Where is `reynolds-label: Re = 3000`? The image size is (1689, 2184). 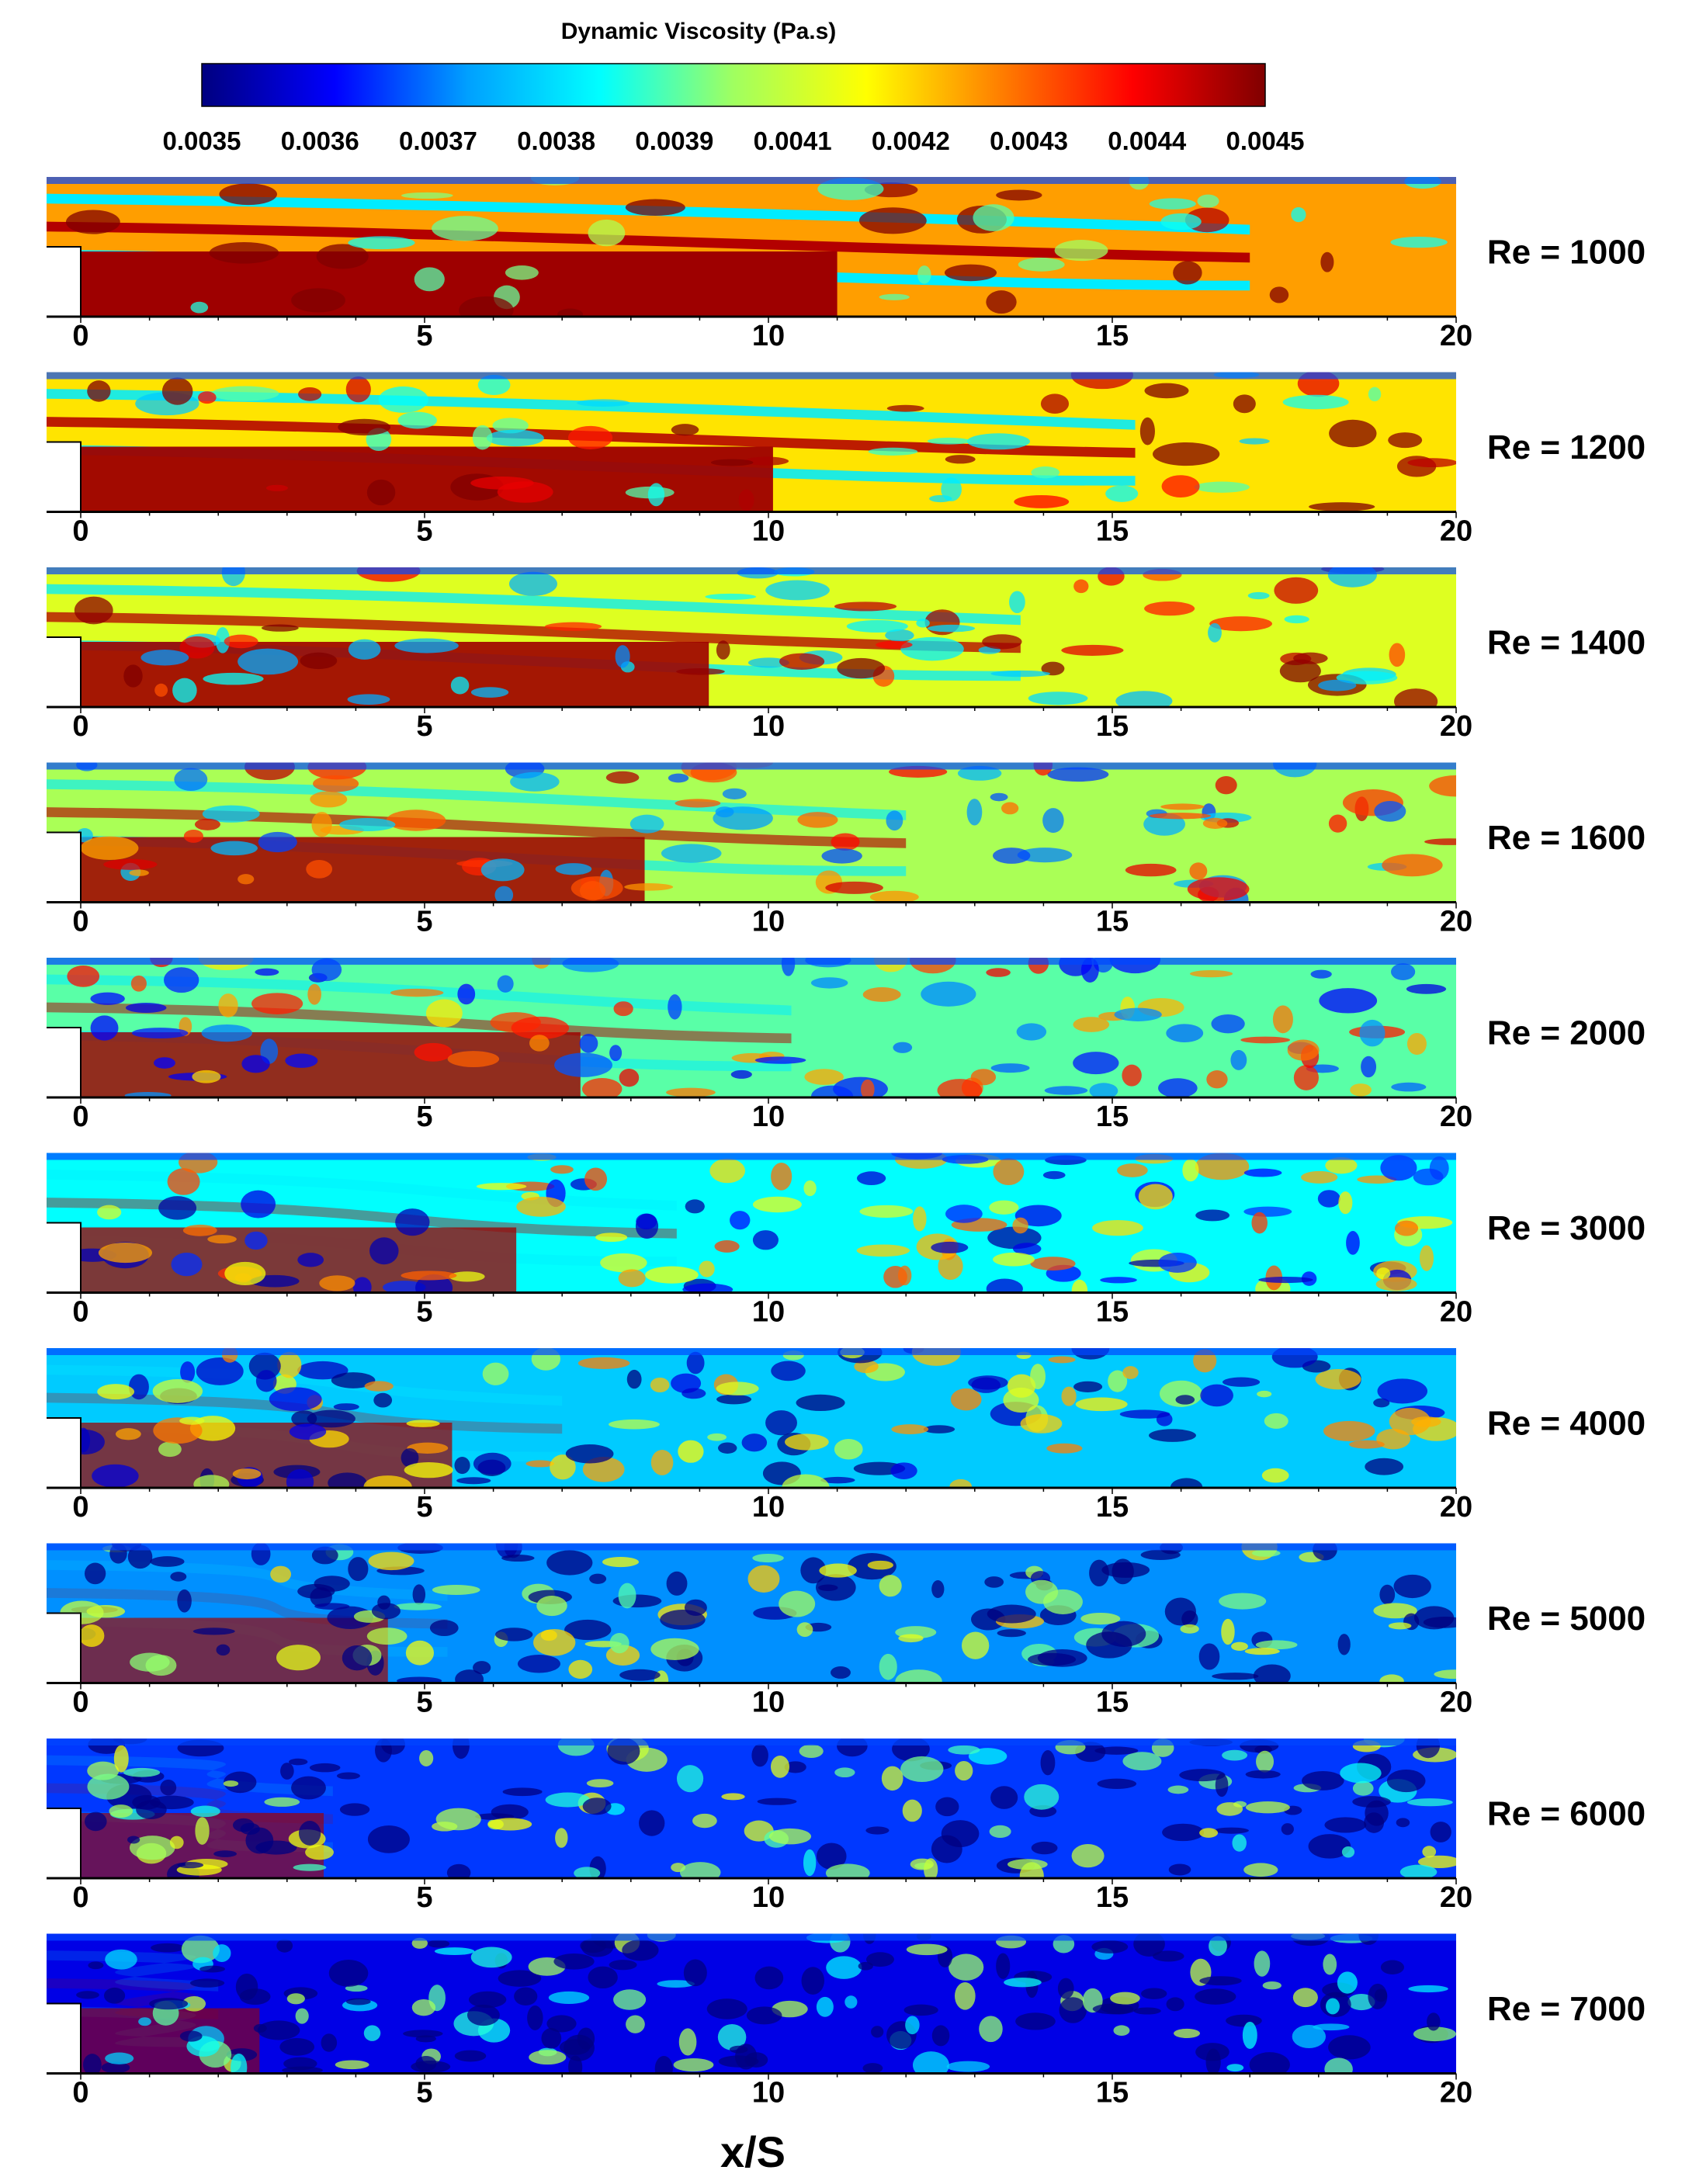
reynolds-label: Re = 3000 is located at coordinates (1567, 1228).